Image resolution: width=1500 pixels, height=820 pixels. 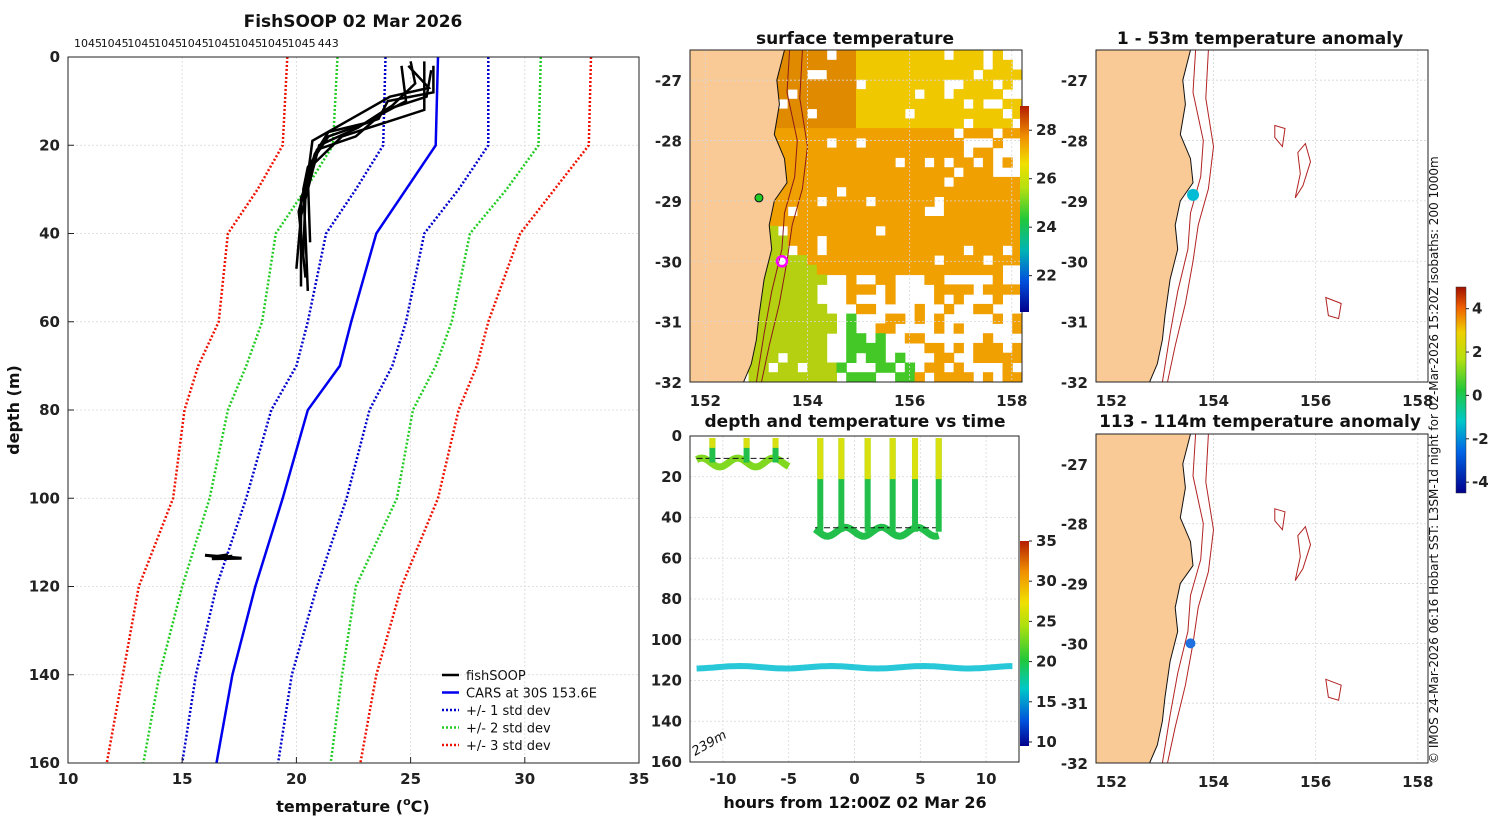 What do you see at coordinates (854, 555) in the screenshot?
I see `time-series-marks` at bounding box center [854, 555].